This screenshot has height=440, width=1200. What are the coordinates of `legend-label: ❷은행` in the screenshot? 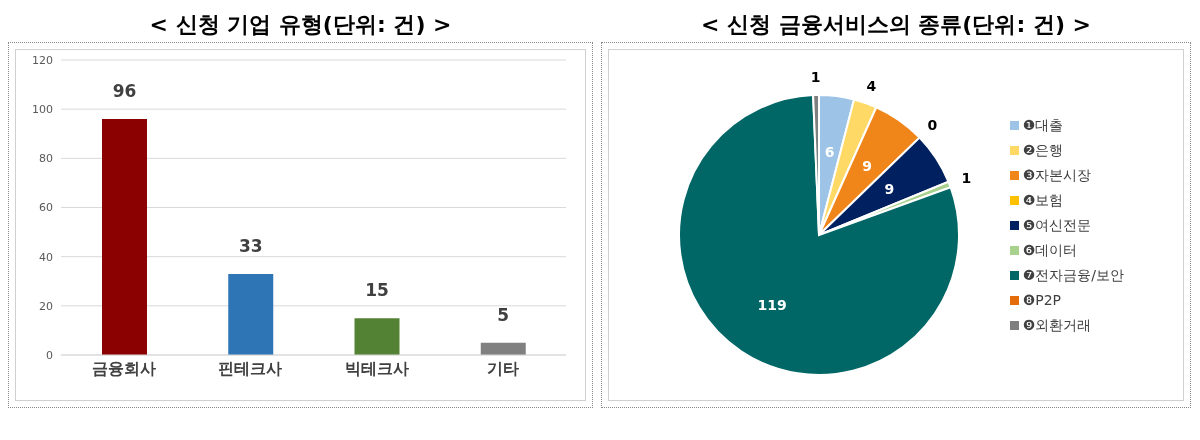 It's located at (1043, 149).